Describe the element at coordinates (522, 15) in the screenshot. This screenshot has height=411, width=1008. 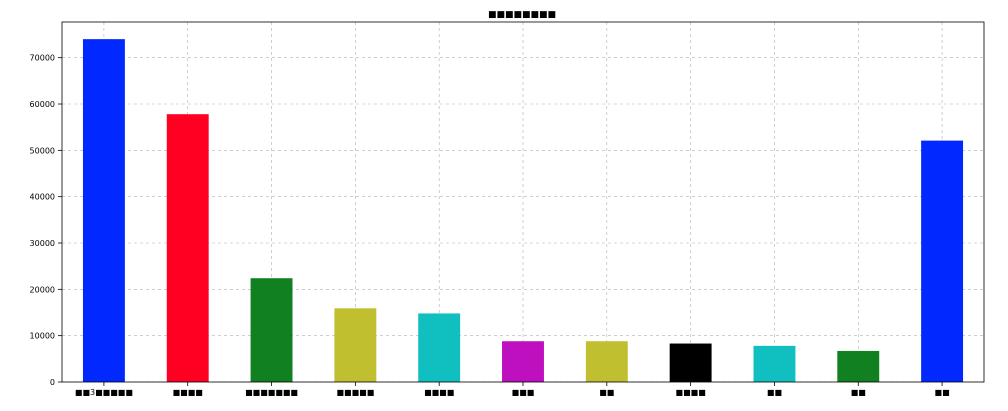
I see `chart-title: ■■■■■■■■` at that location.